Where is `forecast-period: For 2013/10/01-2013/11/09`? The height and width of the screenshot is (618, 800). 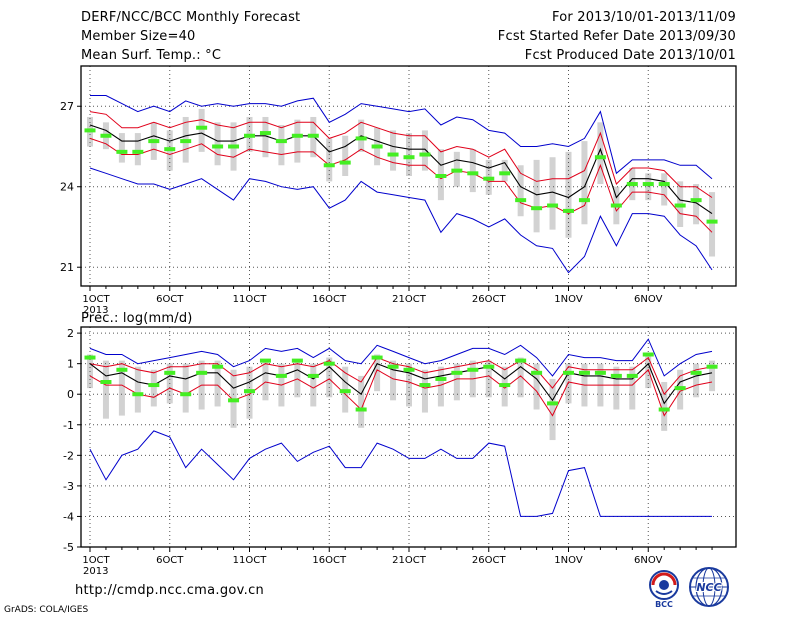 forecast-period: For 2013/10/01-2013/11/09 is located at coordinates (644, 17).